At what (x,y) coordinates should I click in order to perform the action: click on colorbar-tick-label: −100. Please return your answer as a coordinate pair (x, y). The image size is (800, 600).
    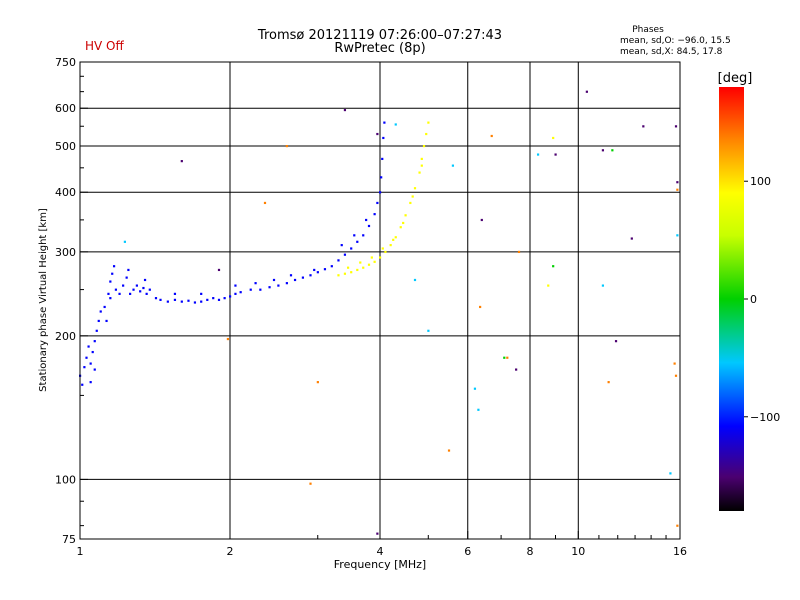
    Looking at the image, I should click on (765, 417).